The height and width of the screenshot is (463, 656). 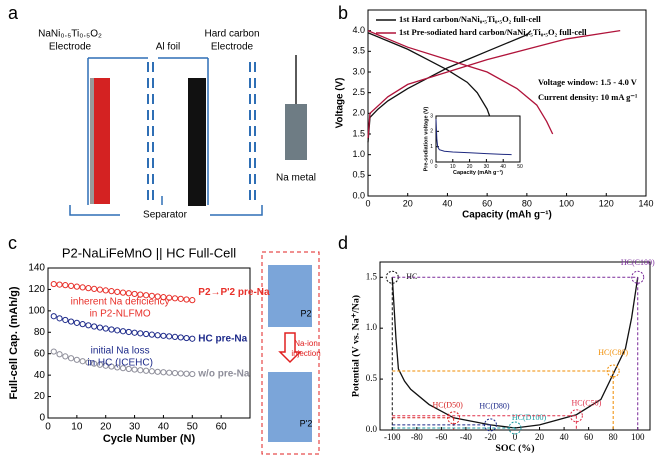 I want to click on y-tick-label: 1.0, so click(x=358, y=154).